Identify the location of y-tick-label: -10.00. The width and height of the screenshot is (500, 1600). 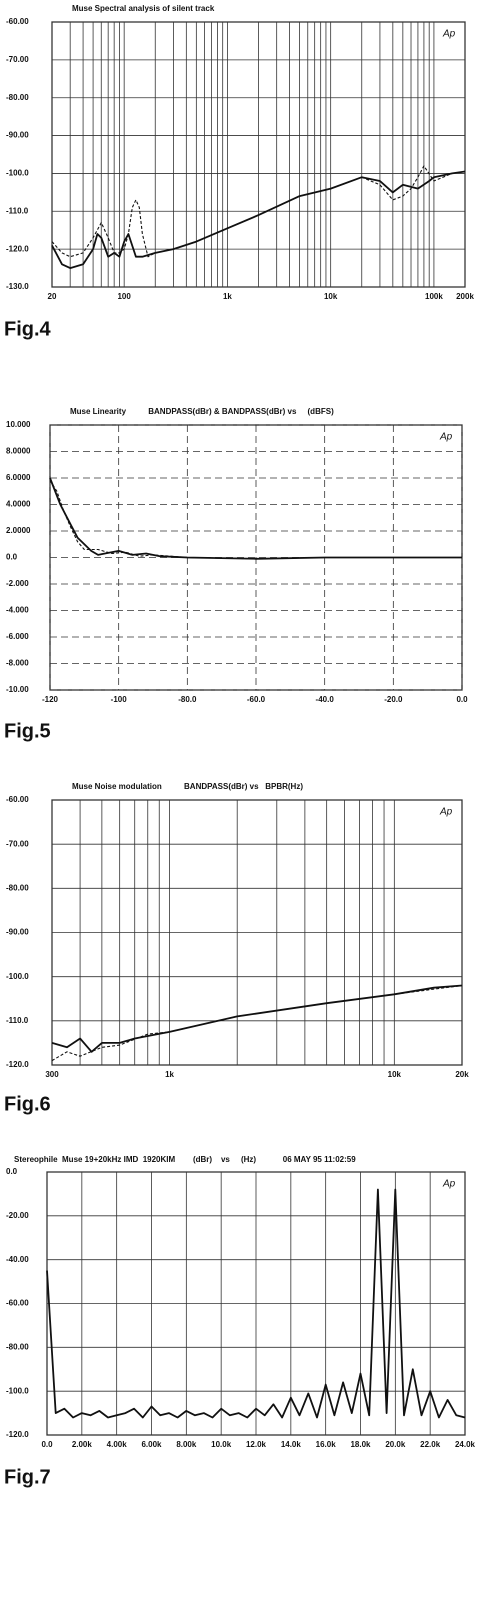
(17, 689).